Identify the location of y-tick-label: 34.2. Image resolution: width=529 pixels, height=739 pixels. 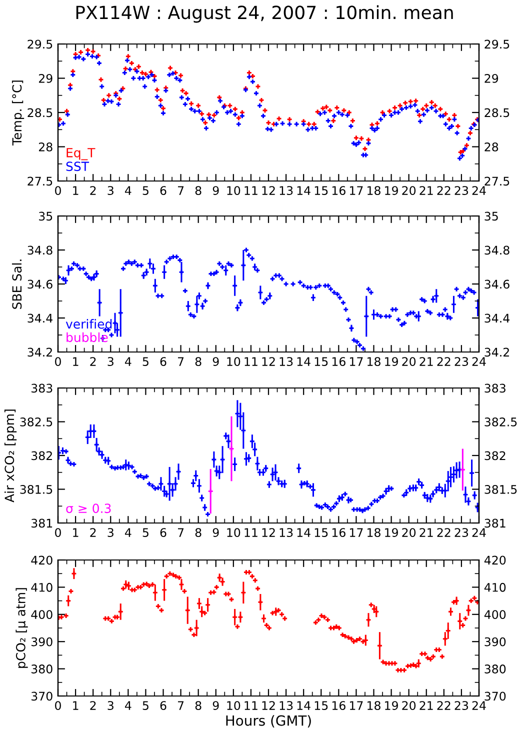
(40, 352).